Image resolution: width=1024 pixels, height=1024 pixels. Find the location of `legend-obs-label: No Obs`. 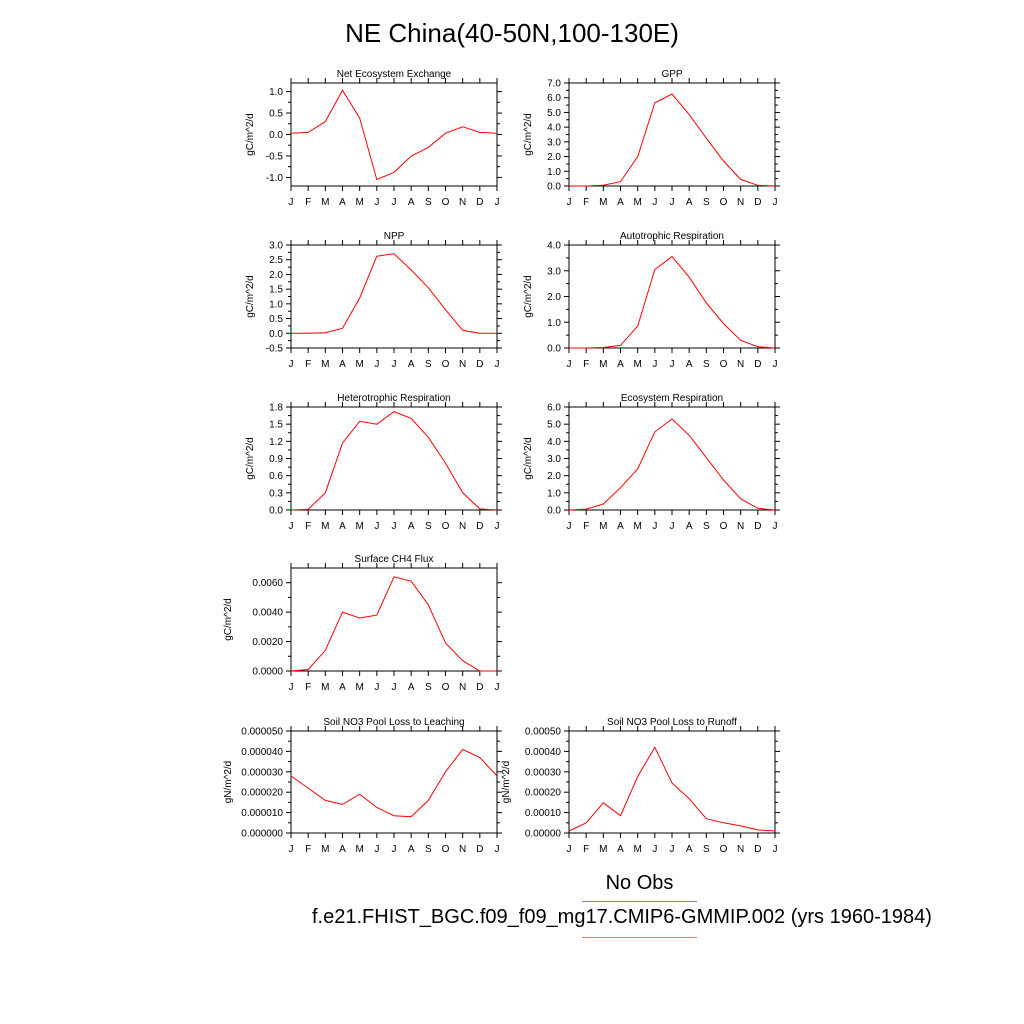

legend-obs-label: No Obs is located at coordinates (639, 883).